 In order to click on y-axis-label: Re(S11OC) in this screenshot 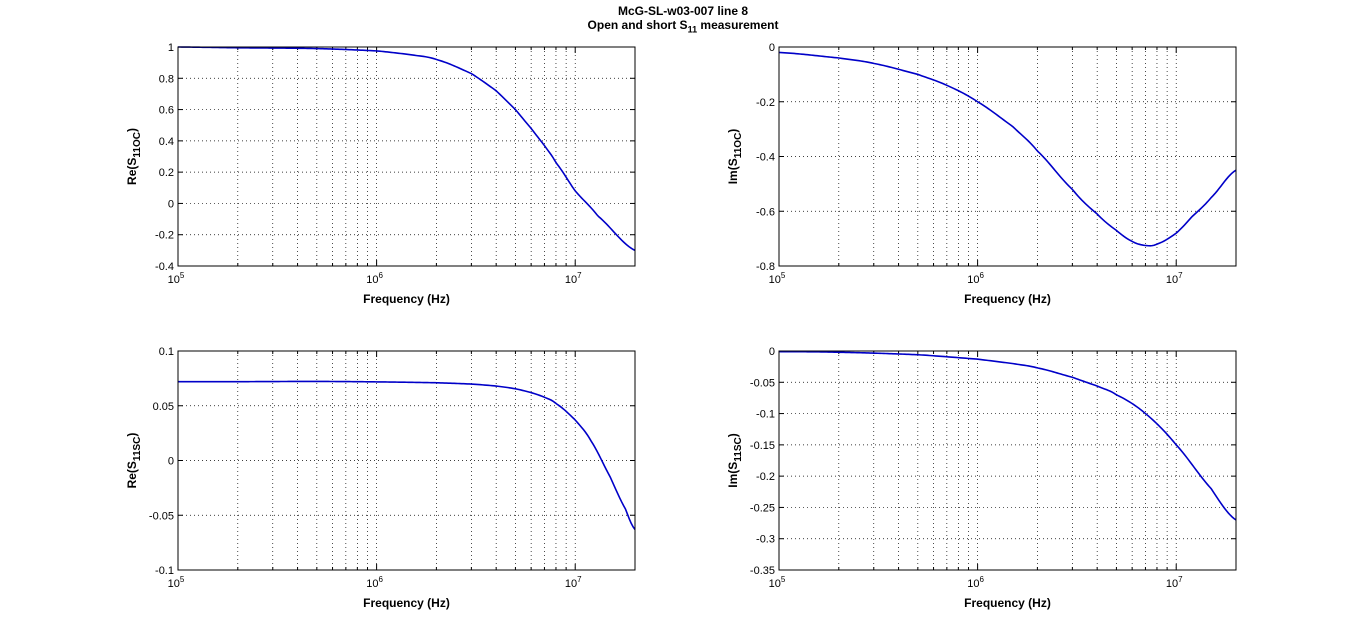, I will do `click(134, 156)`.